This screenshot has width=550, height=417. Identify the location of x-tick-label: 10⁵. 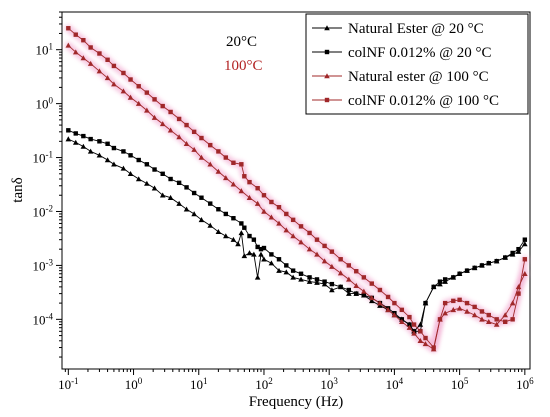
(460, 384).